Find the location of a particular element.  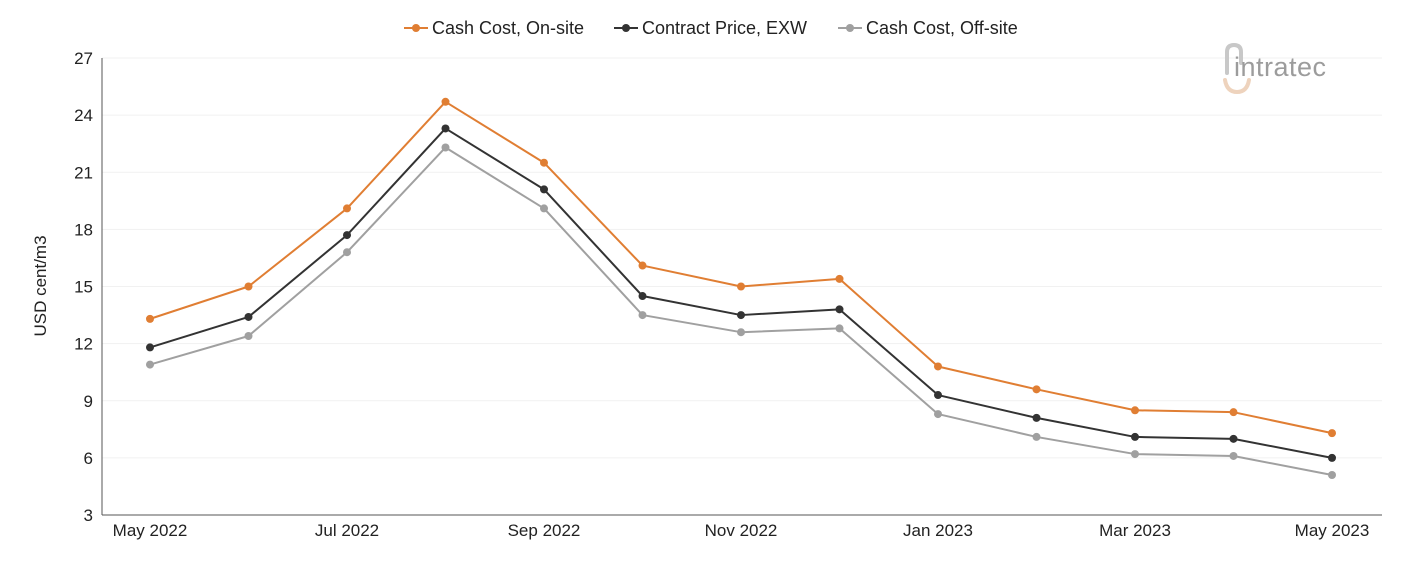

y-axis-ticks: 3 6 9 12 15 18 21 24 27 is located at coordinates (83, 287).